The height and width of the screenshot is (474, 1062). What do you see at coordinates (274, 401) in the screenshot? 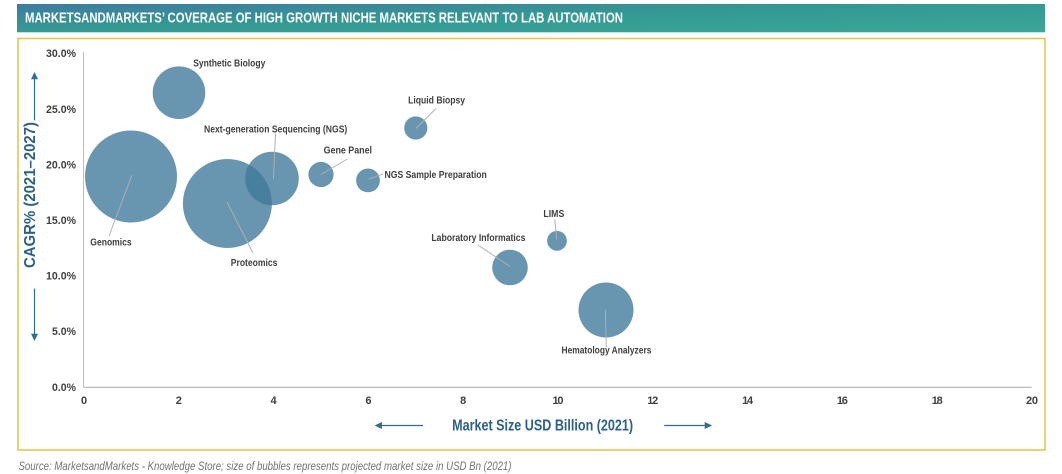
I see `svg-text: 4` at bounding box center [274, 401].